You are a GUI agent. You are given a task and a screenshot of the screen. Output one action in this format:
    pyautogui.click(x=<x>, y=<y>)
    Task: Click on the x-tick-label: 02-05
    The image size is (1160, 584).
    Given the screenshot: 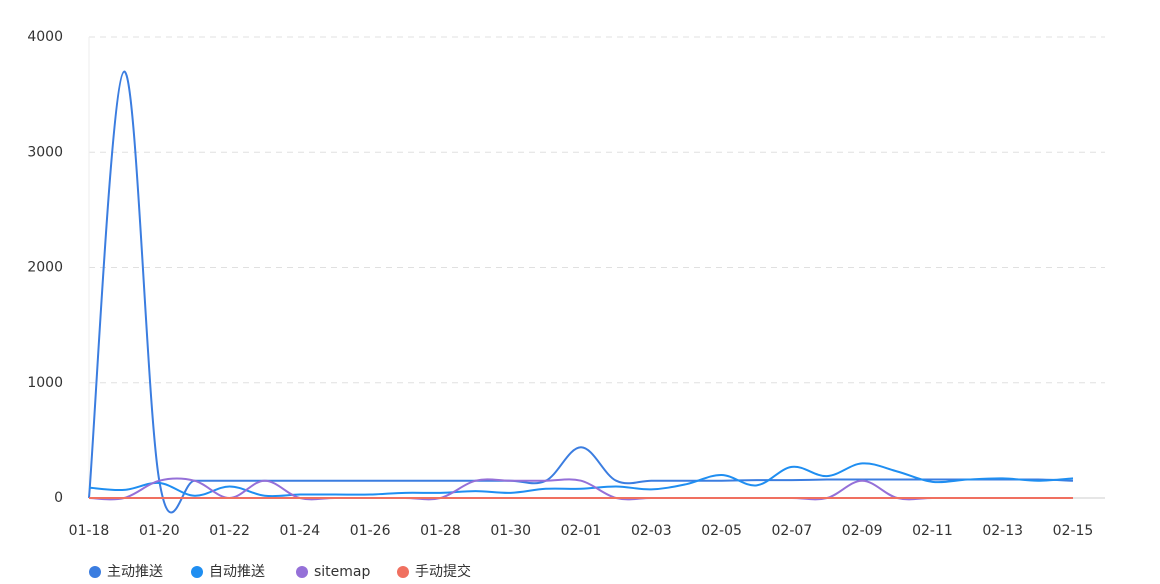 What is the action you would take?
    pyautogui.click(x=721, y=531)
    